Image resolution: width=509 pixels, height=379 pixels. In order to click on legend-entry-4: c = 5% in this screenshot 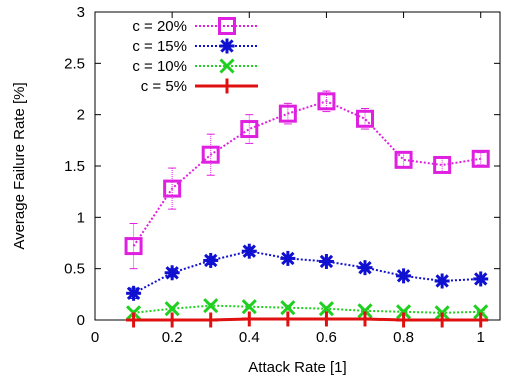, I will do `click(199, 86)`.